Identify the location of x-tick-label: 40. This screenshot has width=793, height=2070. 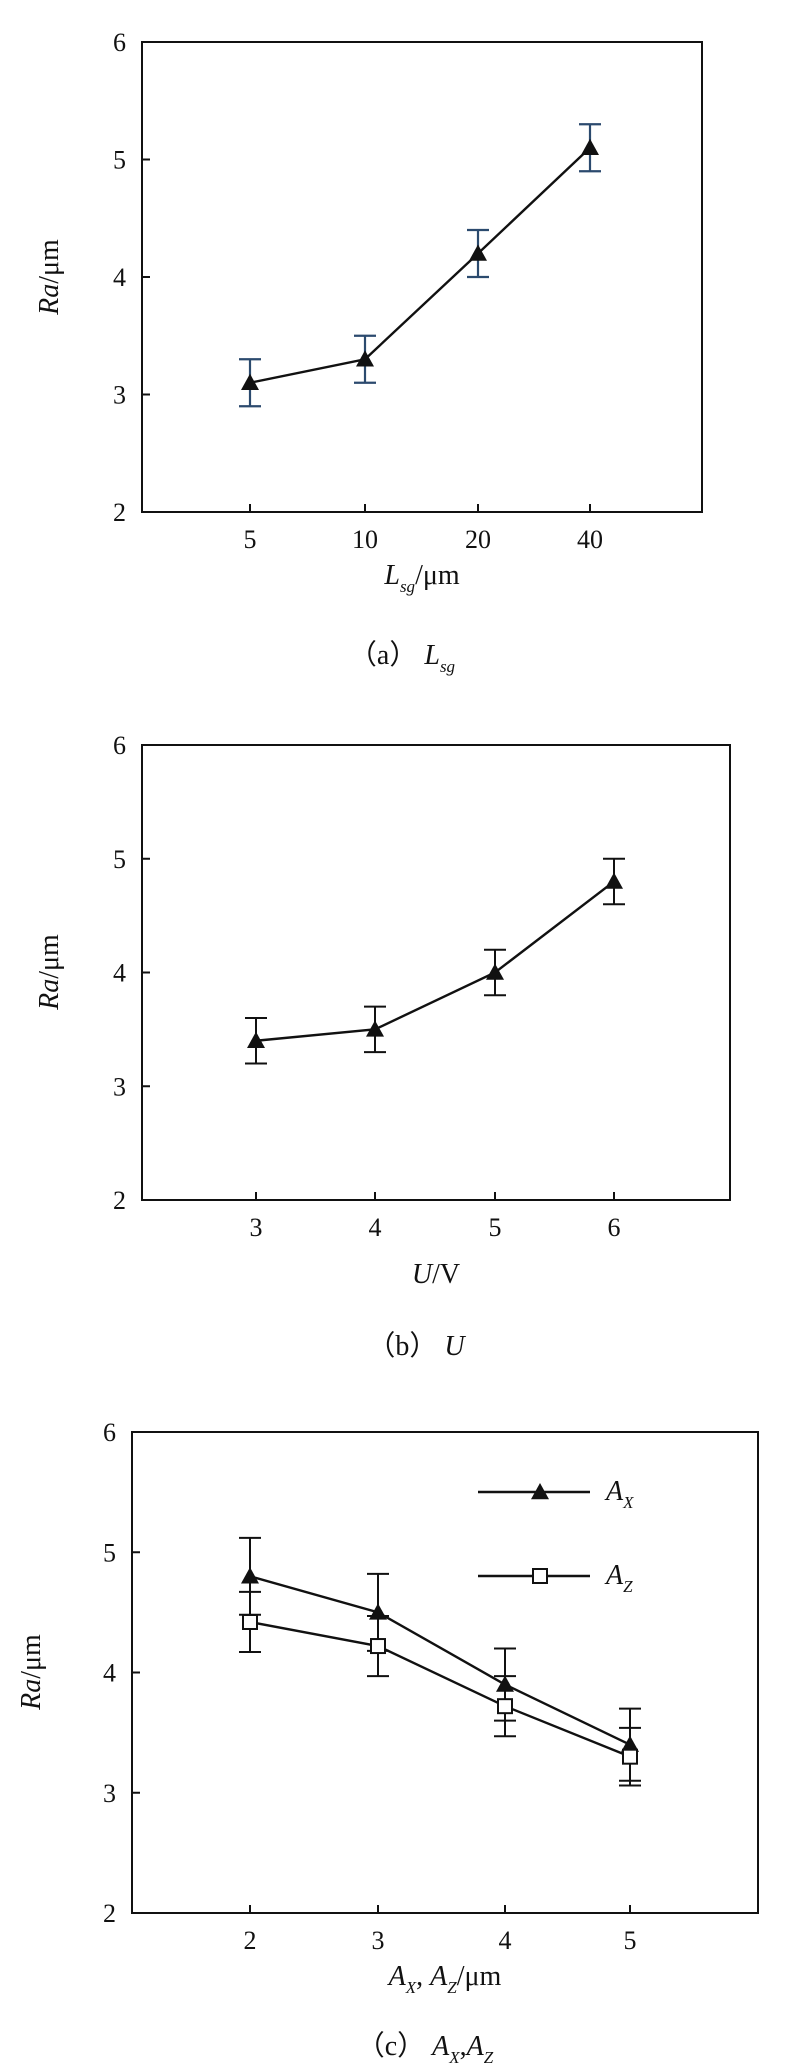
(590, 539).